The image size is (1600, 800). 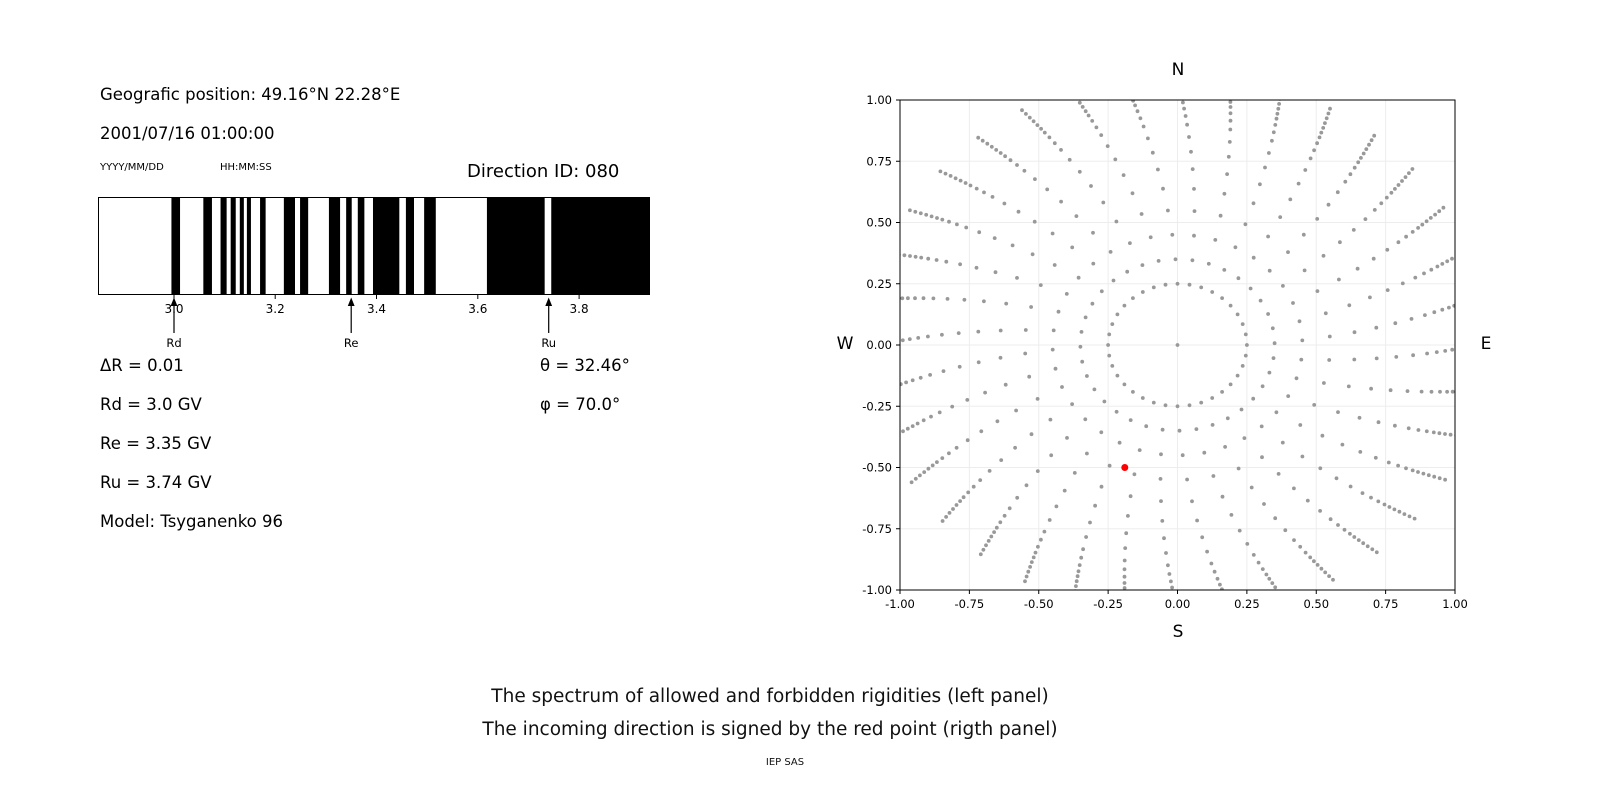 I want to click on theta-label: θ = 32.46°, so click(x=585, y=365).